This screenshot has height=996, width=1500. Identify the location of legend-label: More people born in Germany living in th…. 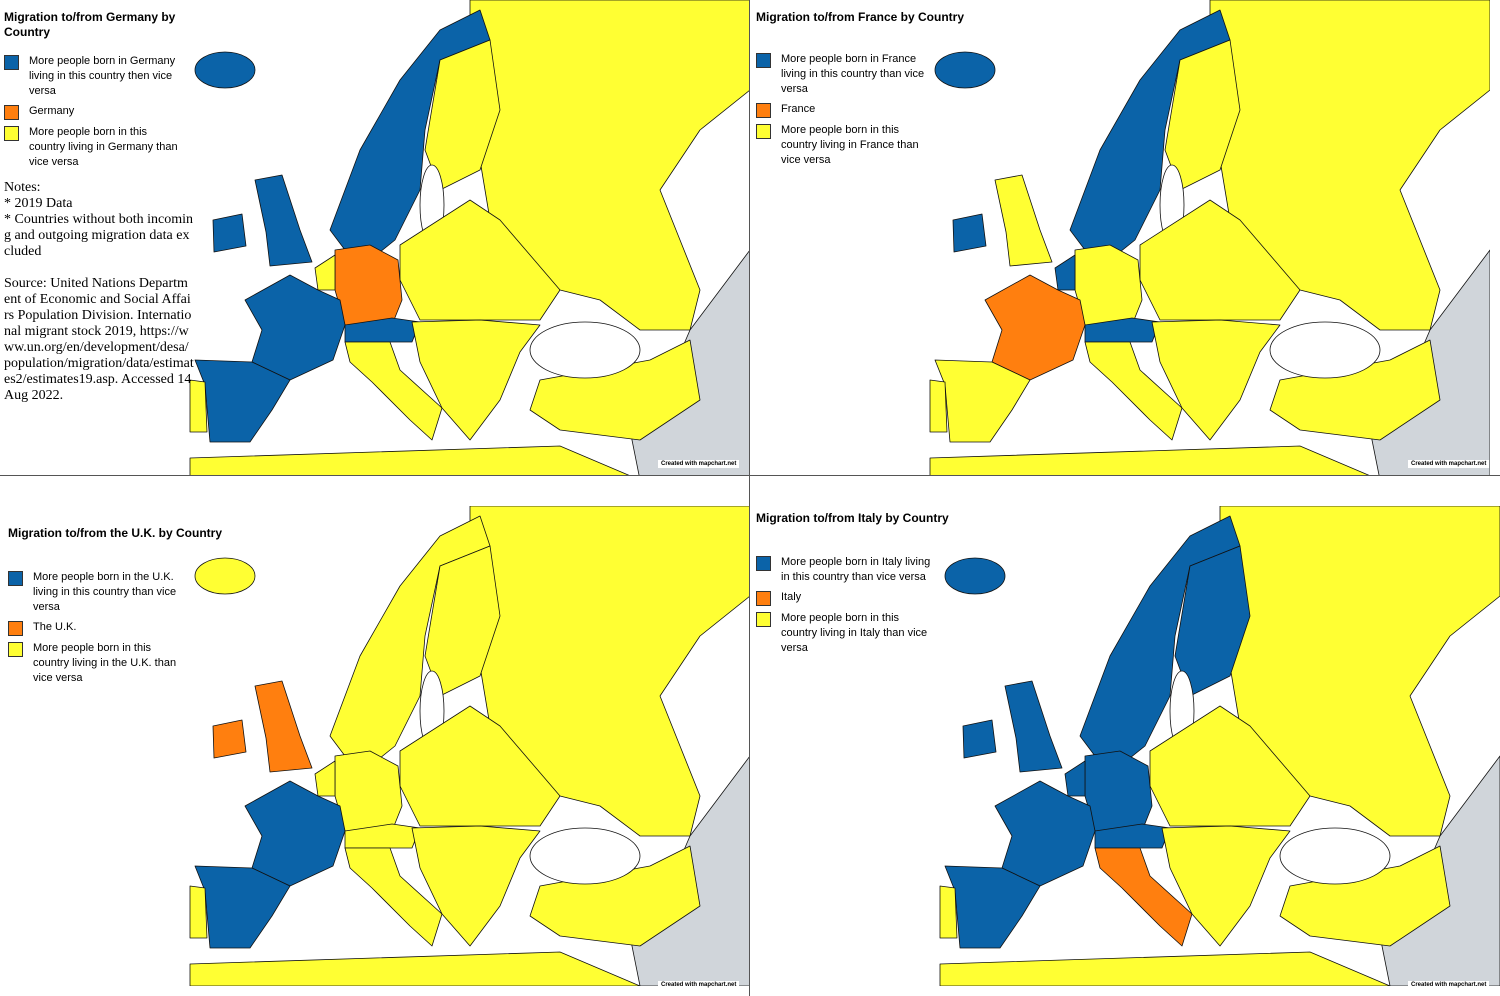
(102, 76).